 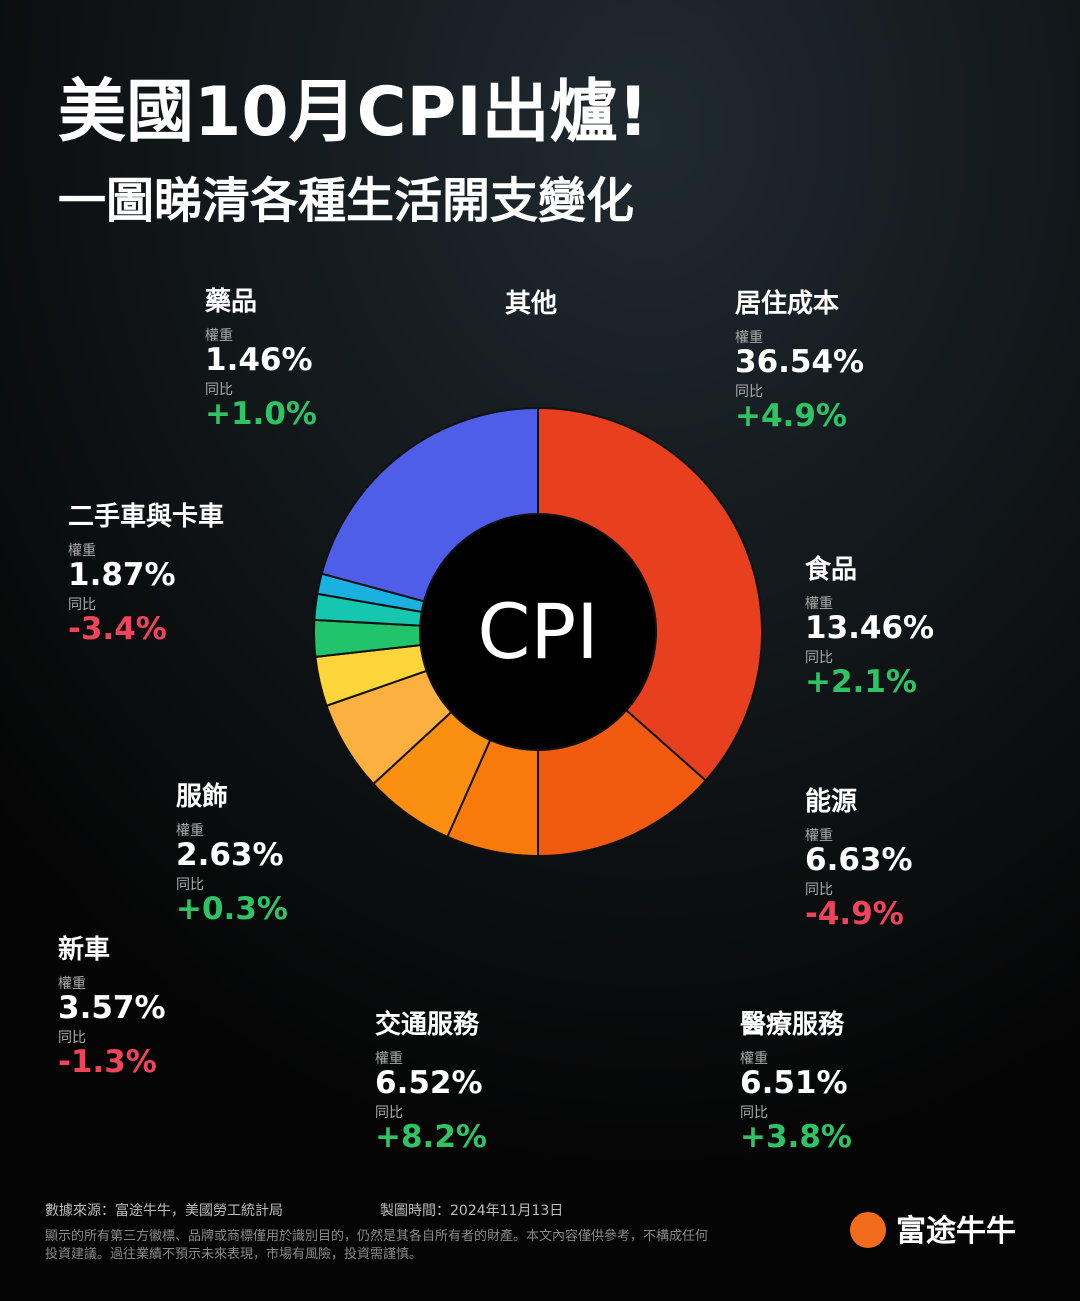 I want to click on weight-value: 6.52%, so click(x=429, y=1083).